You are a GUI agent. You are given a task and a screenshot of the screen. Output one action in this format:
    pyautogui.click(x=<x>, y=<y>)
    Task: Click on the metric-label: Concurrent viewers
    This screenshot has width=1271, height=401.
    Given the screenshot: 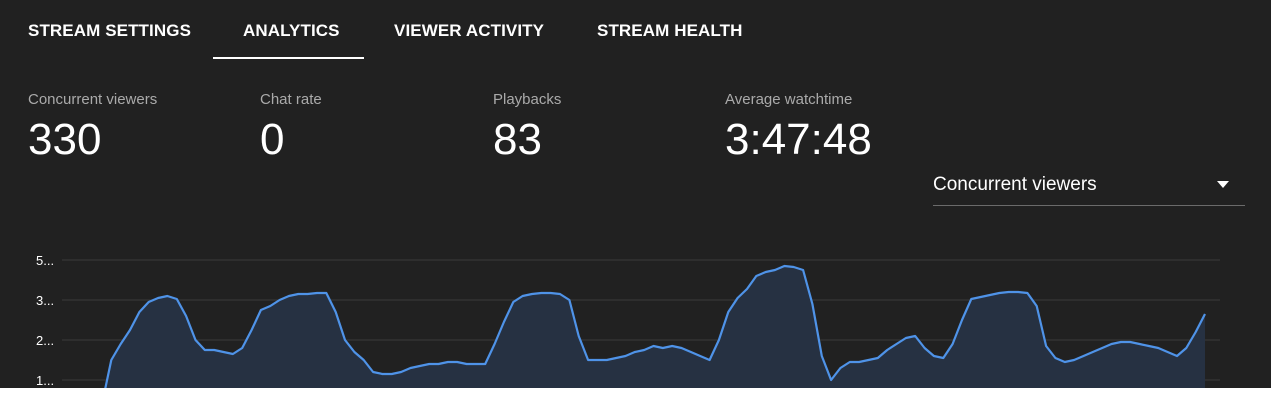 What is the action you would take?
    pyautogui.click(x=93, y=99)
    